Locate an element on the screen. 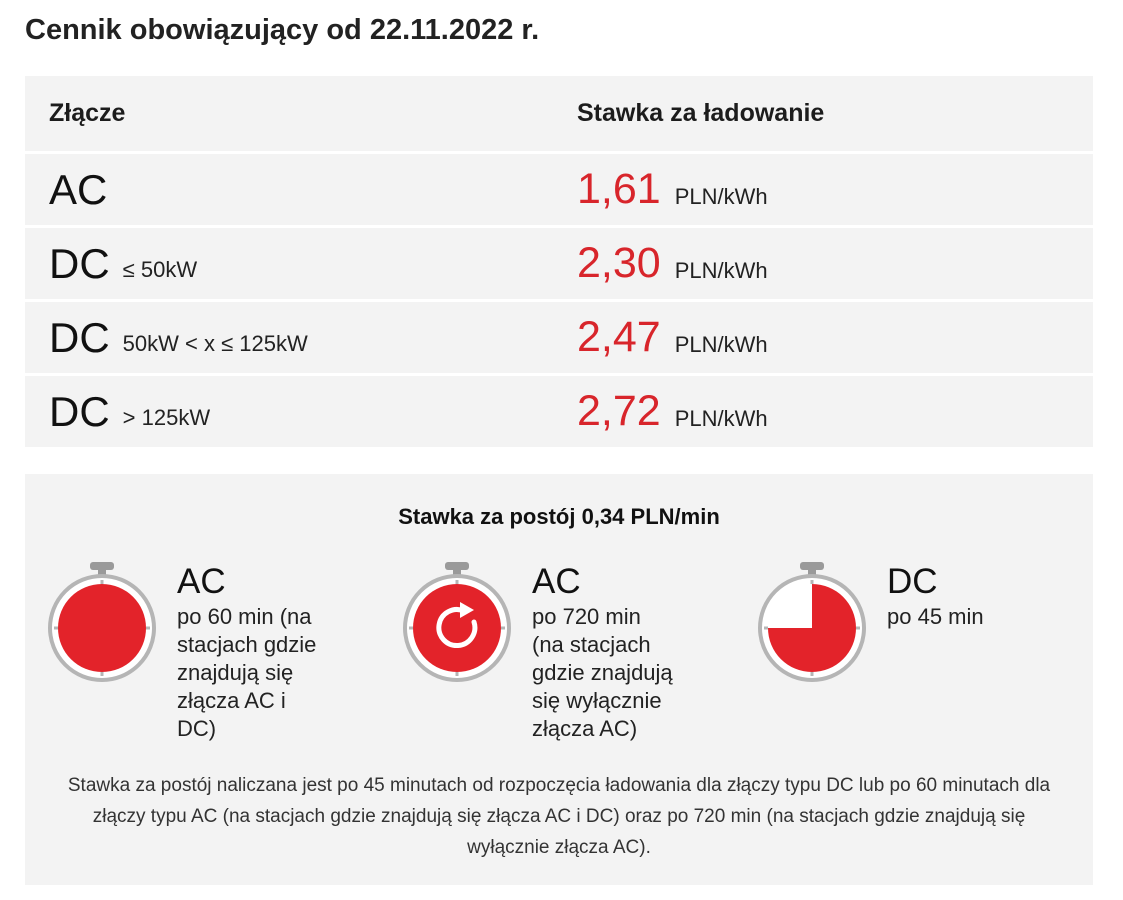 The width and height of the screenshot is (1123, 900). connector-qualifier: > 125kW is located at coordinates (166, 417).